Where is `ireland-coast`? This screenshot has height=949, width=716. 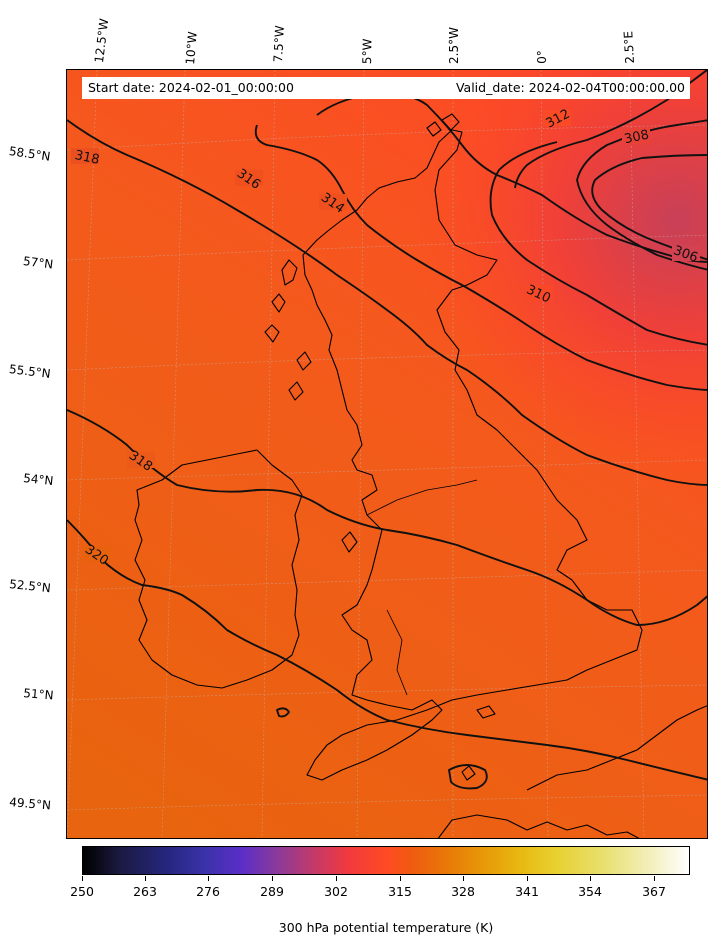
ireland-coast is located at coordinates (218, 569).